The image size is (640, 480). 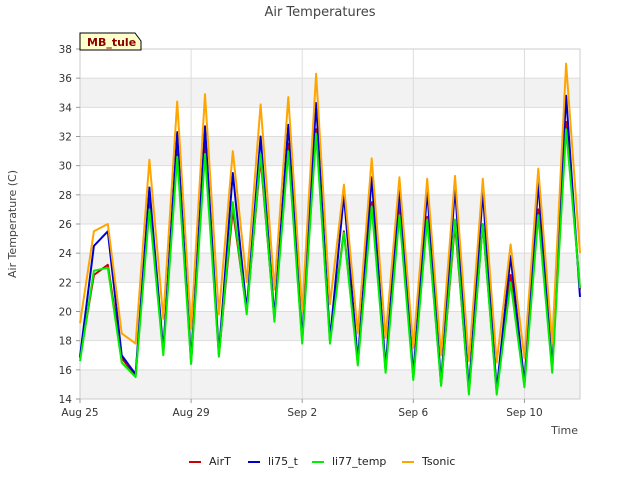 What do you see at coordinates (359, 461) in the screenshot?
I see `legend-label: li77_temp` at bounding box center [359, 461].